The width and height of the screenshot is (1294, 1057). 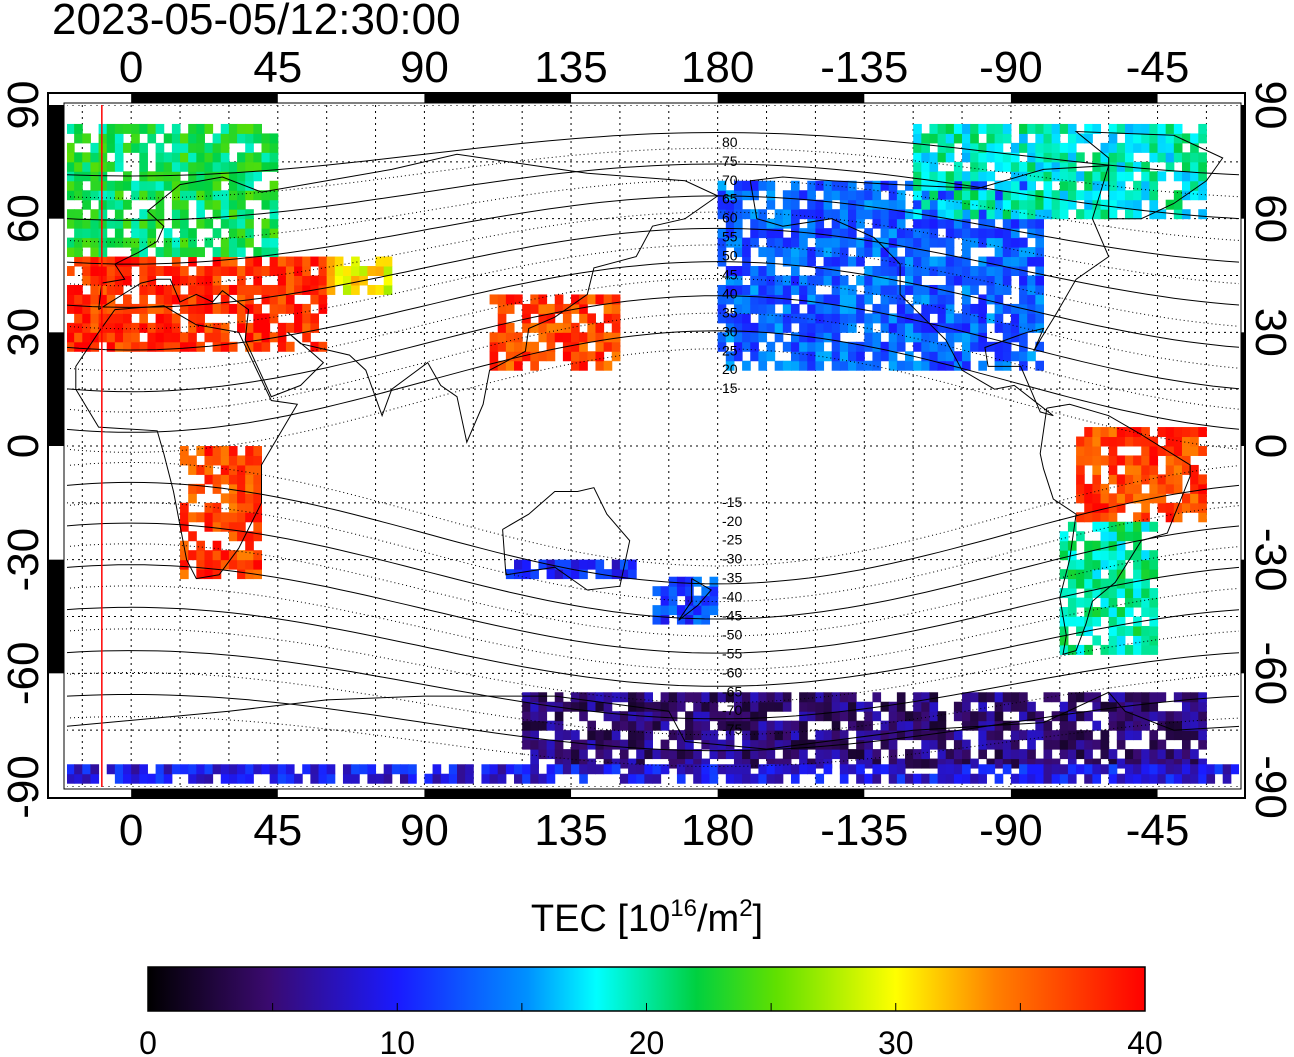 I want to click on lon-tick-top: 45, so click(x=277, y=67).